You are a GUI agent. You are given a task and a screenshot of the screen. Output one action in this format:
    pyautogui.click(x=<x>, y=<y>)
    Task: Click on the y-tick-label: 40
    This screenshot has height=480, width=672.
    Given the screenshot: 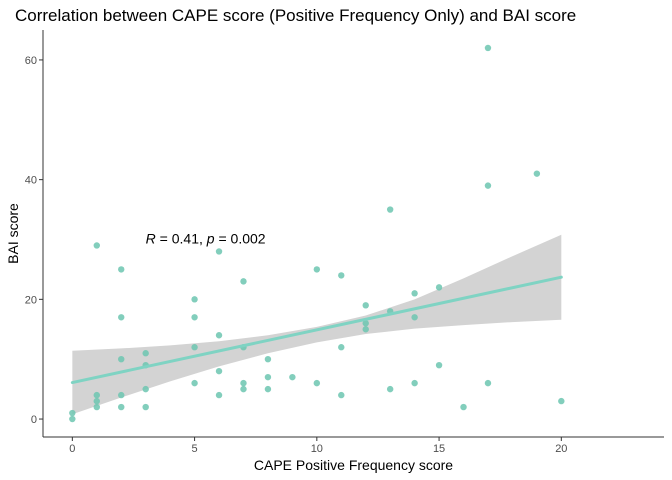 What is the action you would take?
    pyautogui.click(x=31, y=181)
    